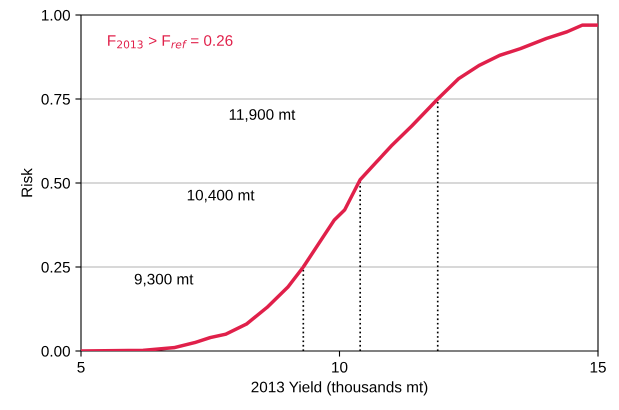 Image resolution: width=619 pixels, height=410 pixels. Describe the element at coordinates (164, 280) in the screenshot. I see `annotation: 9,300 mt` at that location.